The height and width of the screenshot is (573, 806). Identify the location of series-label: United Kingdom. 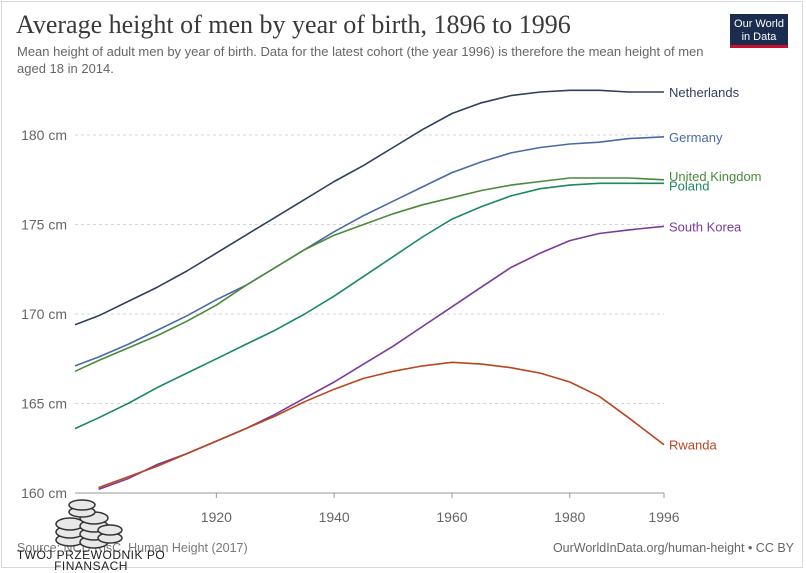
(715, 176).